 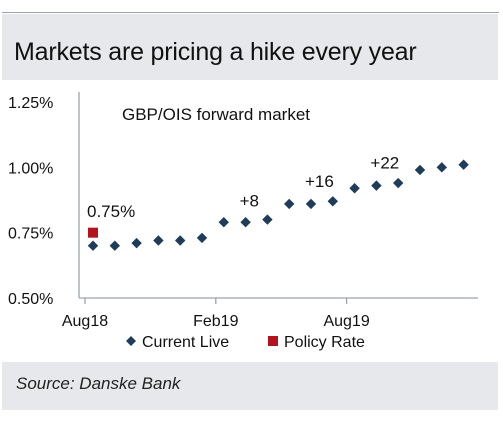 What do you see at coordinates (111, 211) in the screenshot?
I see `annotation-label: 0.75%` at bounding box center [111, 211].